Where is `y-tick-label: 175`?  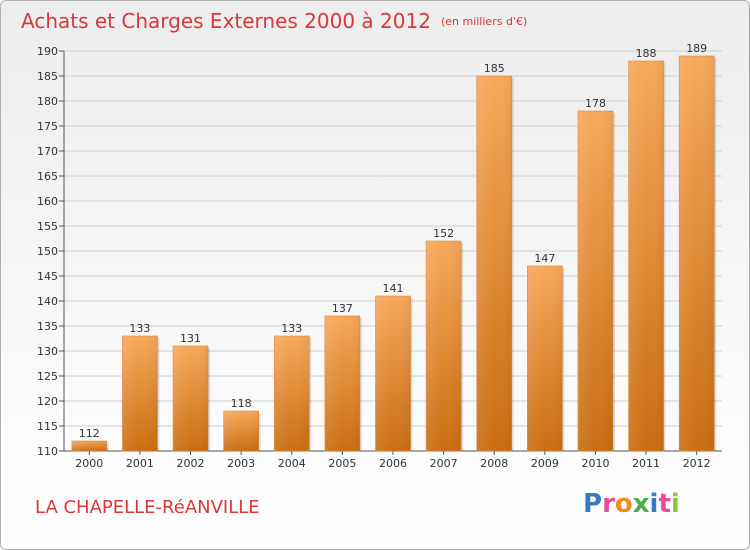
y-tick-label: 175 is located at coordinates (47, 126).